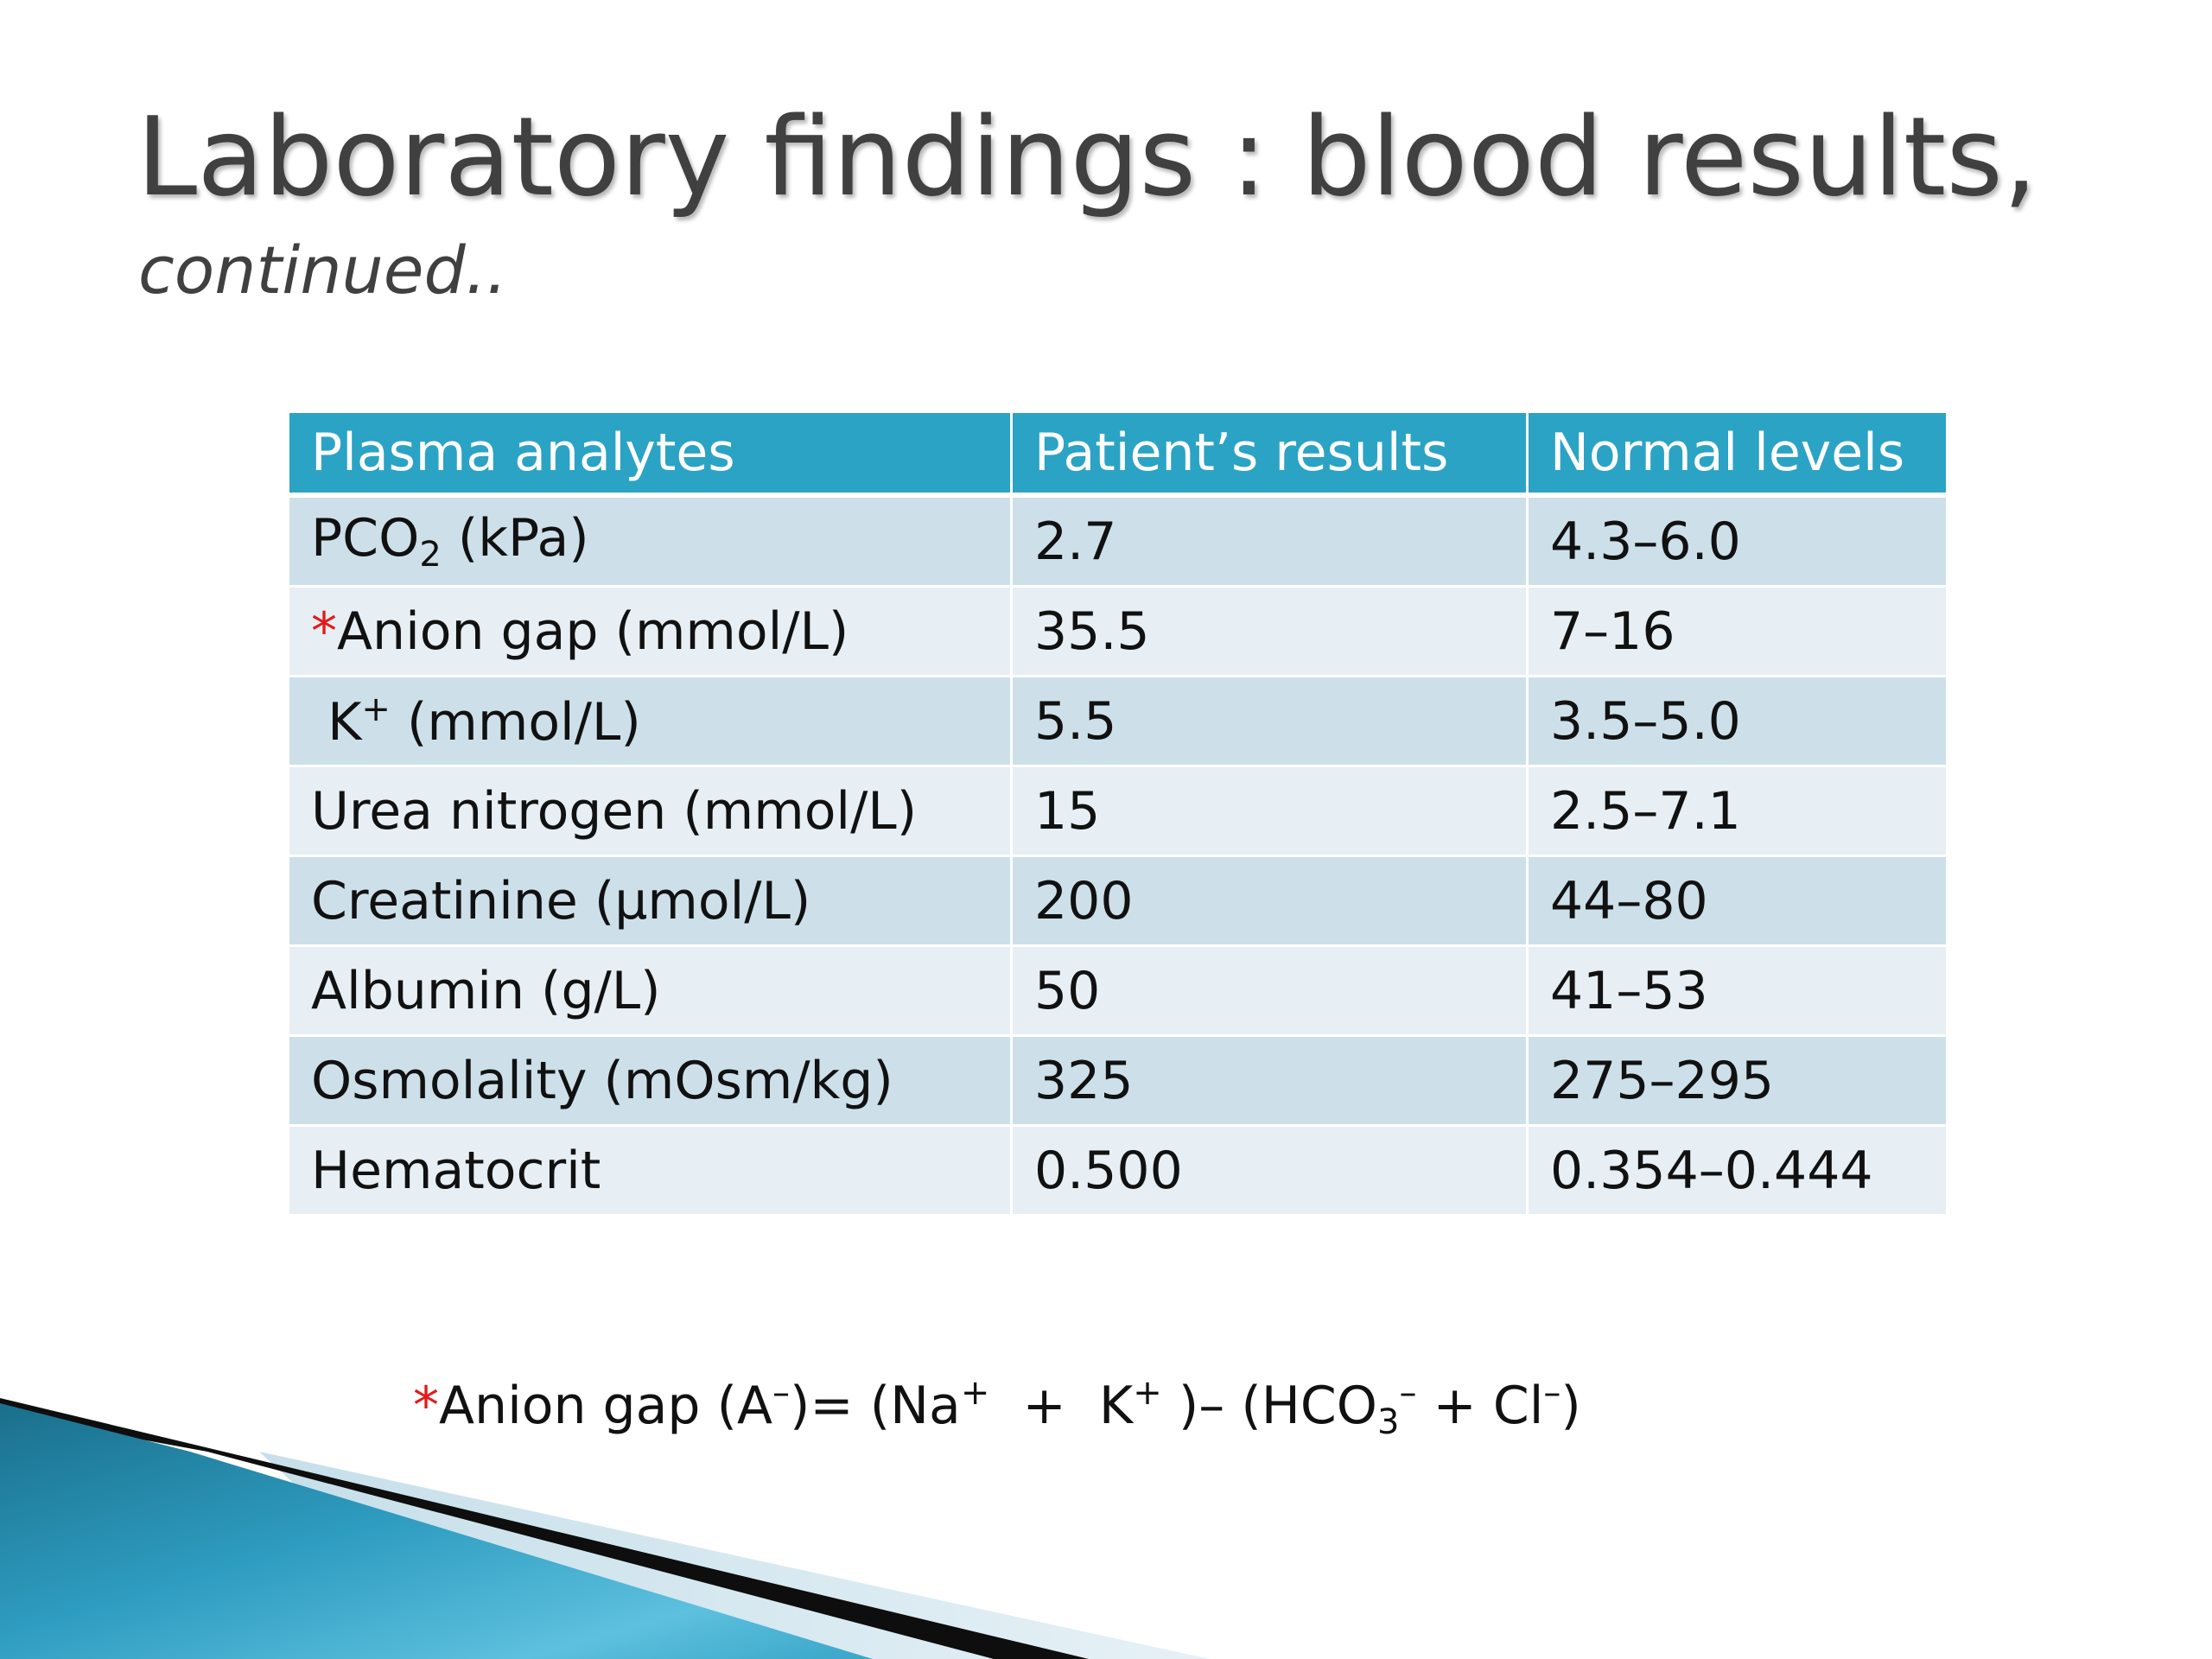 The image size is (2212, 1659). I want to click on analyte-superscript: +, so click(376, 709).